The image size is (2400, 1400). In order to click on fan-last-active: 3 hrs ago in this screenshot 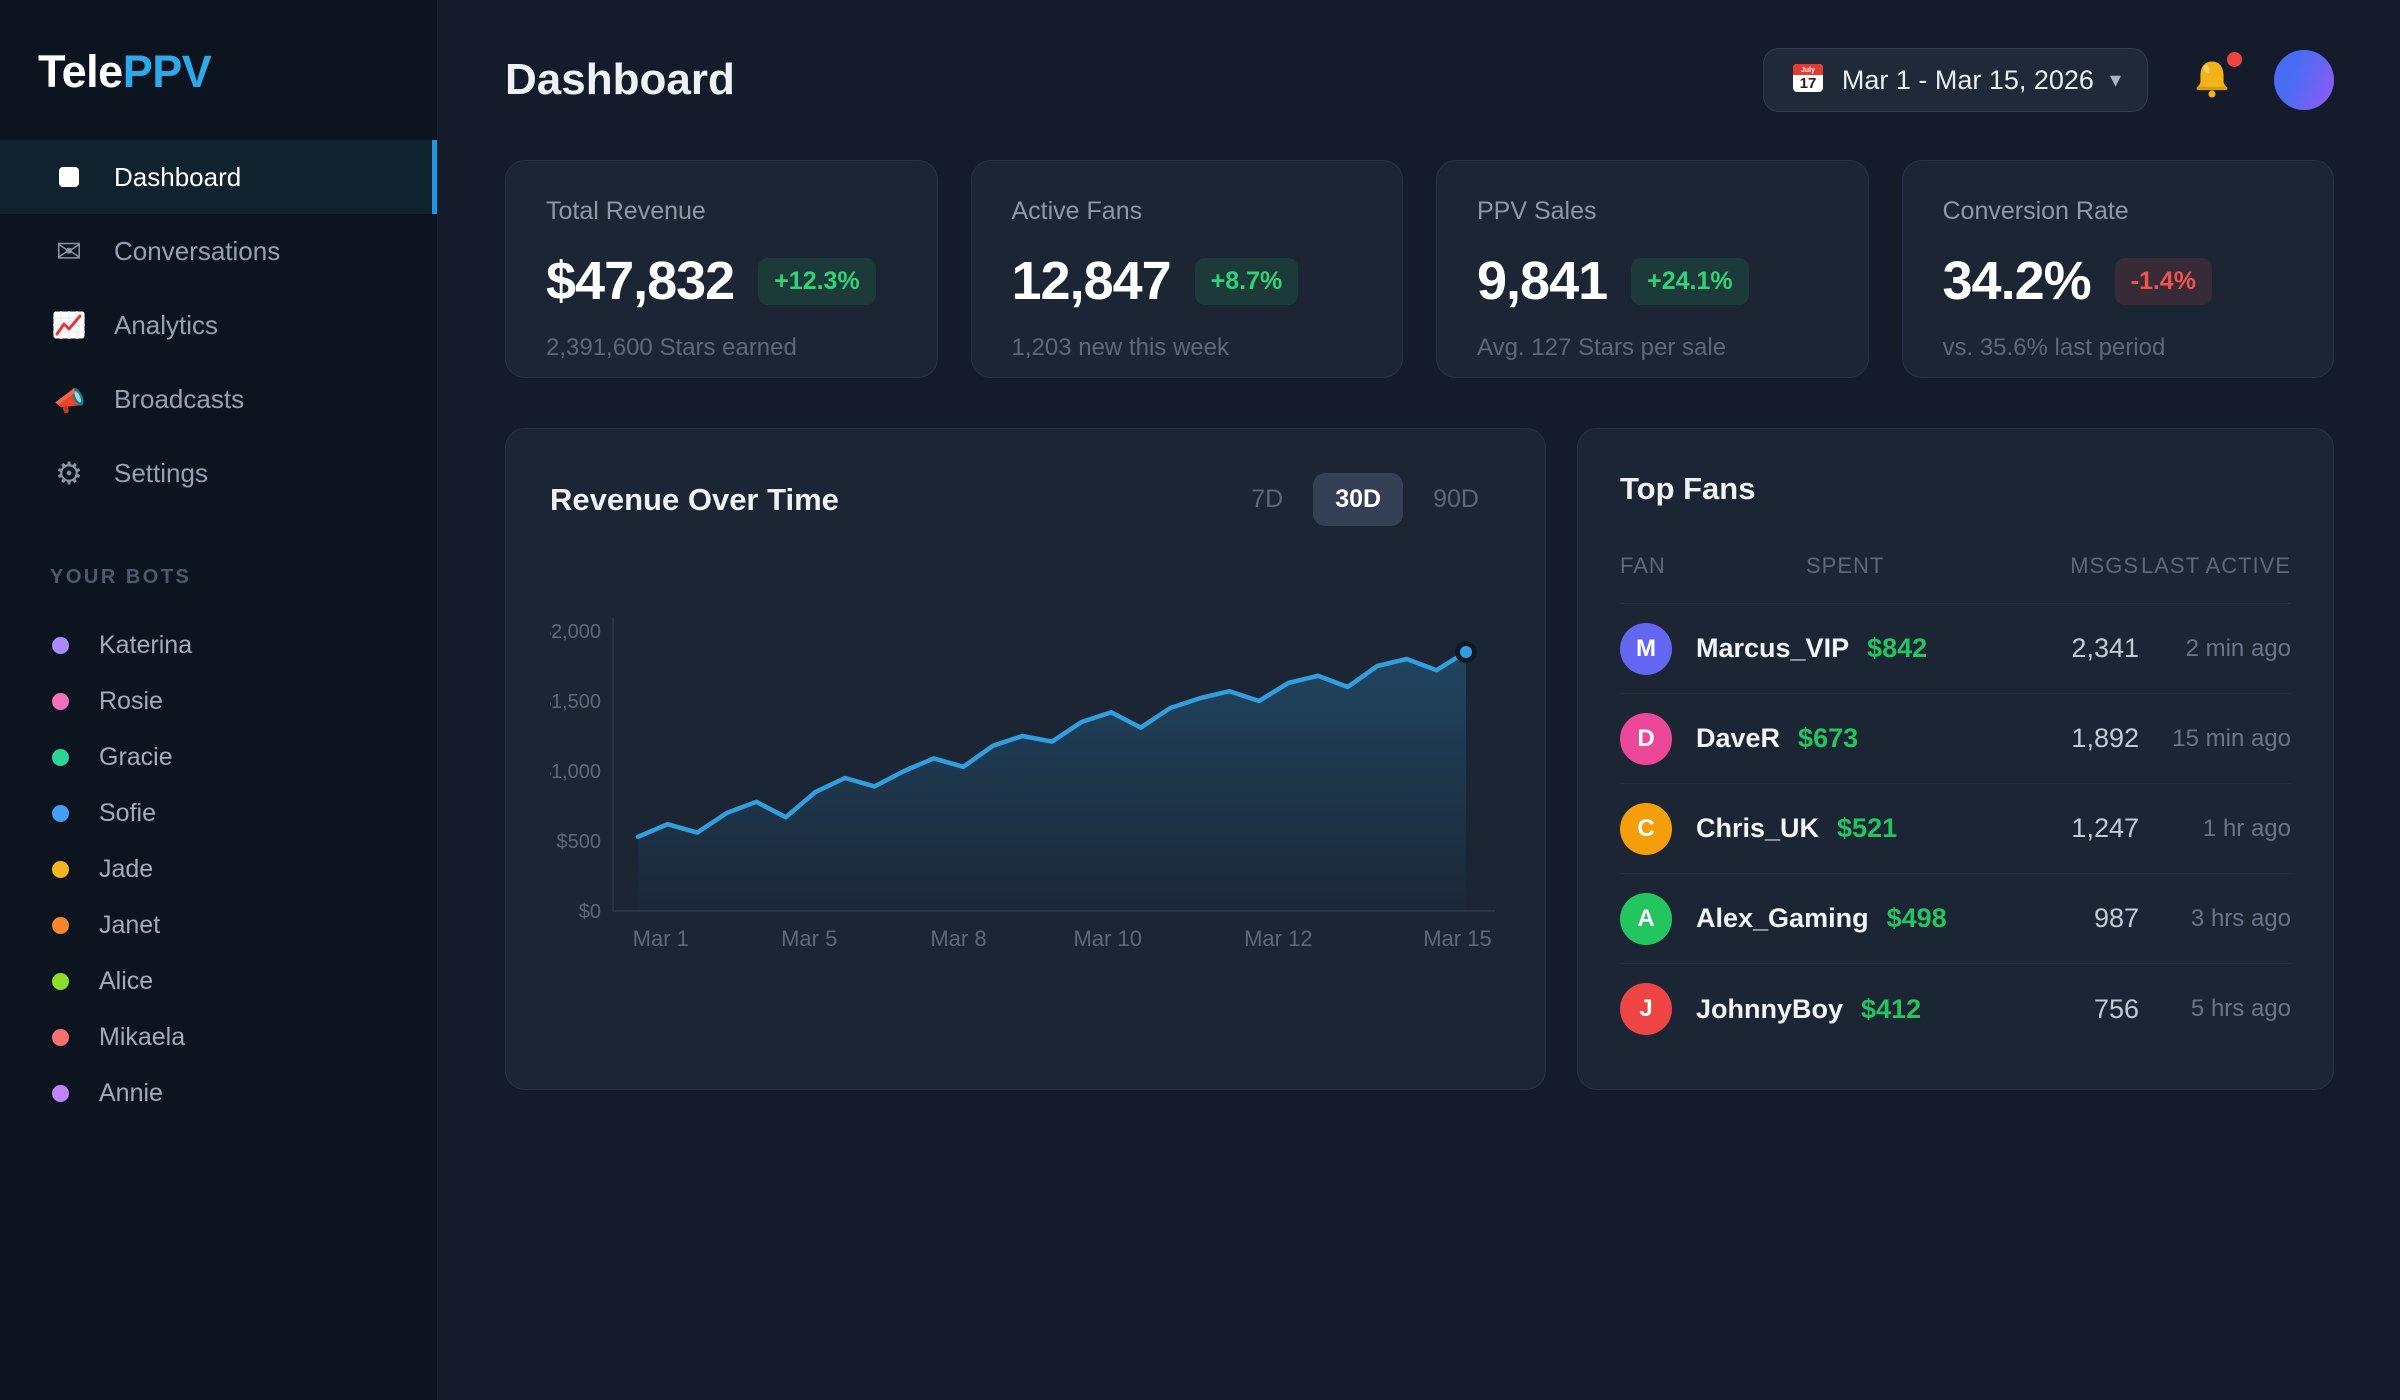, I will do `click(2240, 918)`.